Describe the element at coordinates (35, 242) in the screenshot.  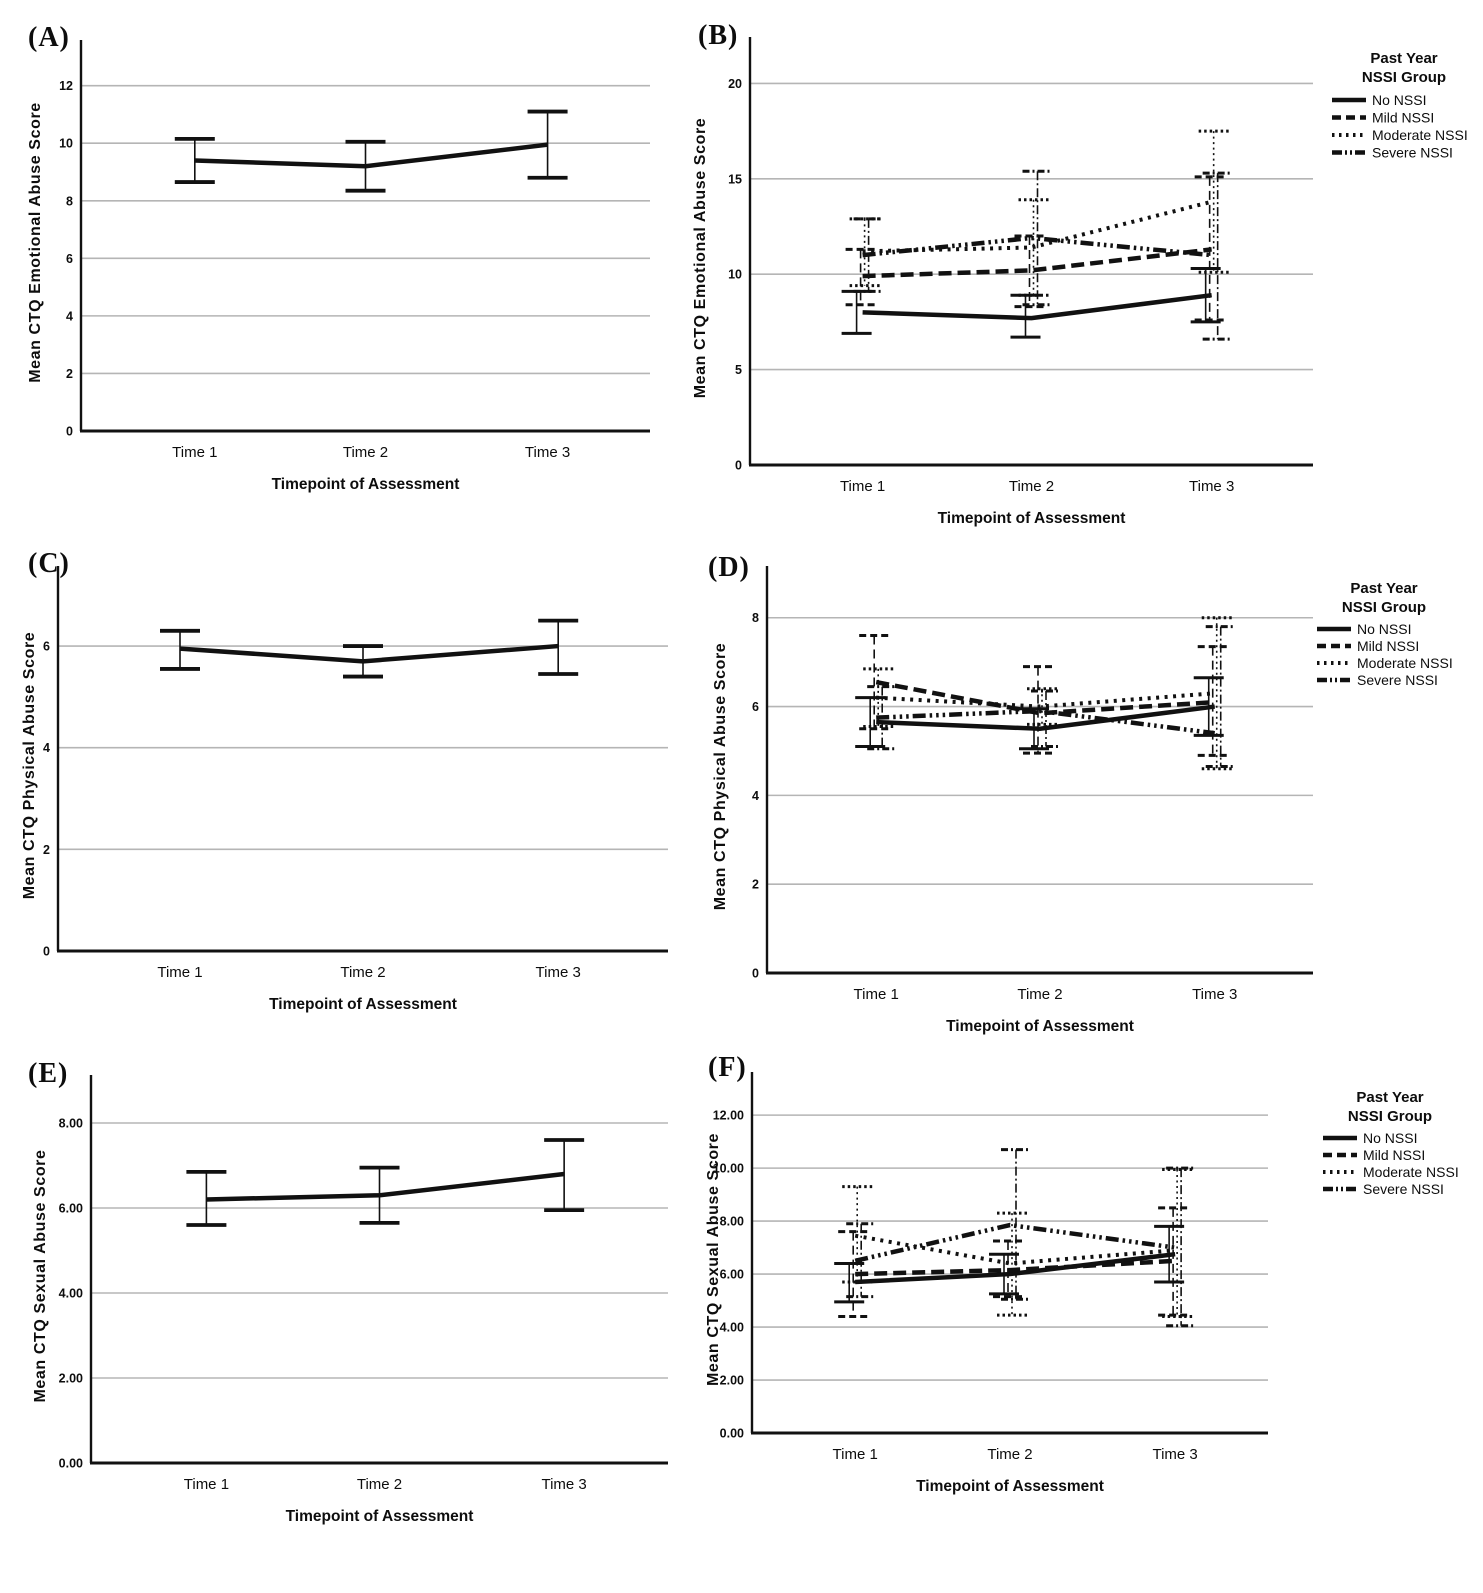
I see `y-axis-title-a: Mean CTQ Emotional Abuse Score` at that location.